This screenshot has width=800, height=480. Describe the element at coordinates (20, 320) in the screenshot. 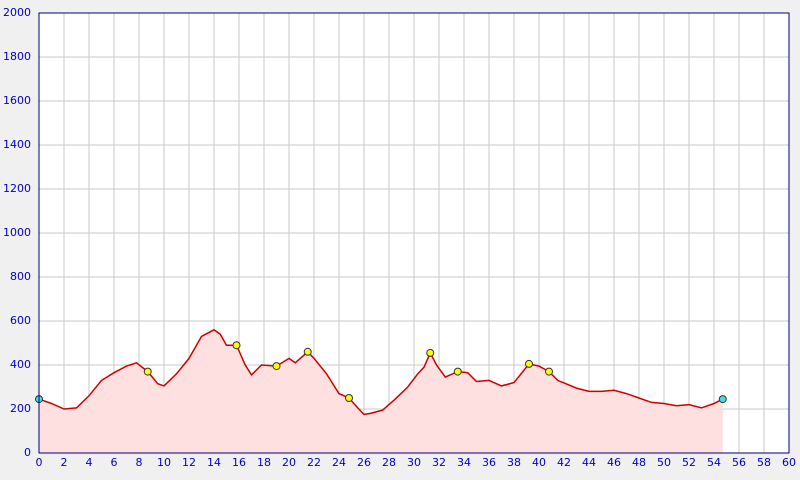

I see `y-tick-label: 600` at that location.